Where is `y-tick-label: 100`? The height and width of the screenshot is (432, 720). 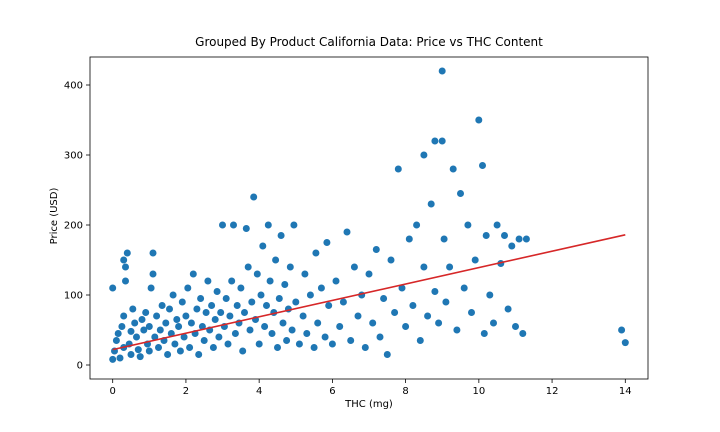 y-tick-label: 100 is located at coordinates (73, 296).